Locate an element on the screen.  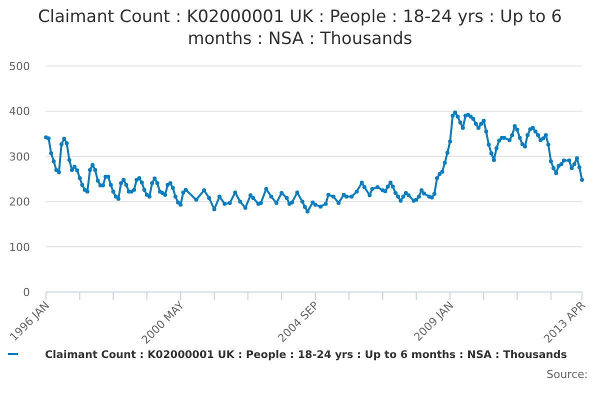
y-tick-label: 100 is located at coordinates (19, 247).